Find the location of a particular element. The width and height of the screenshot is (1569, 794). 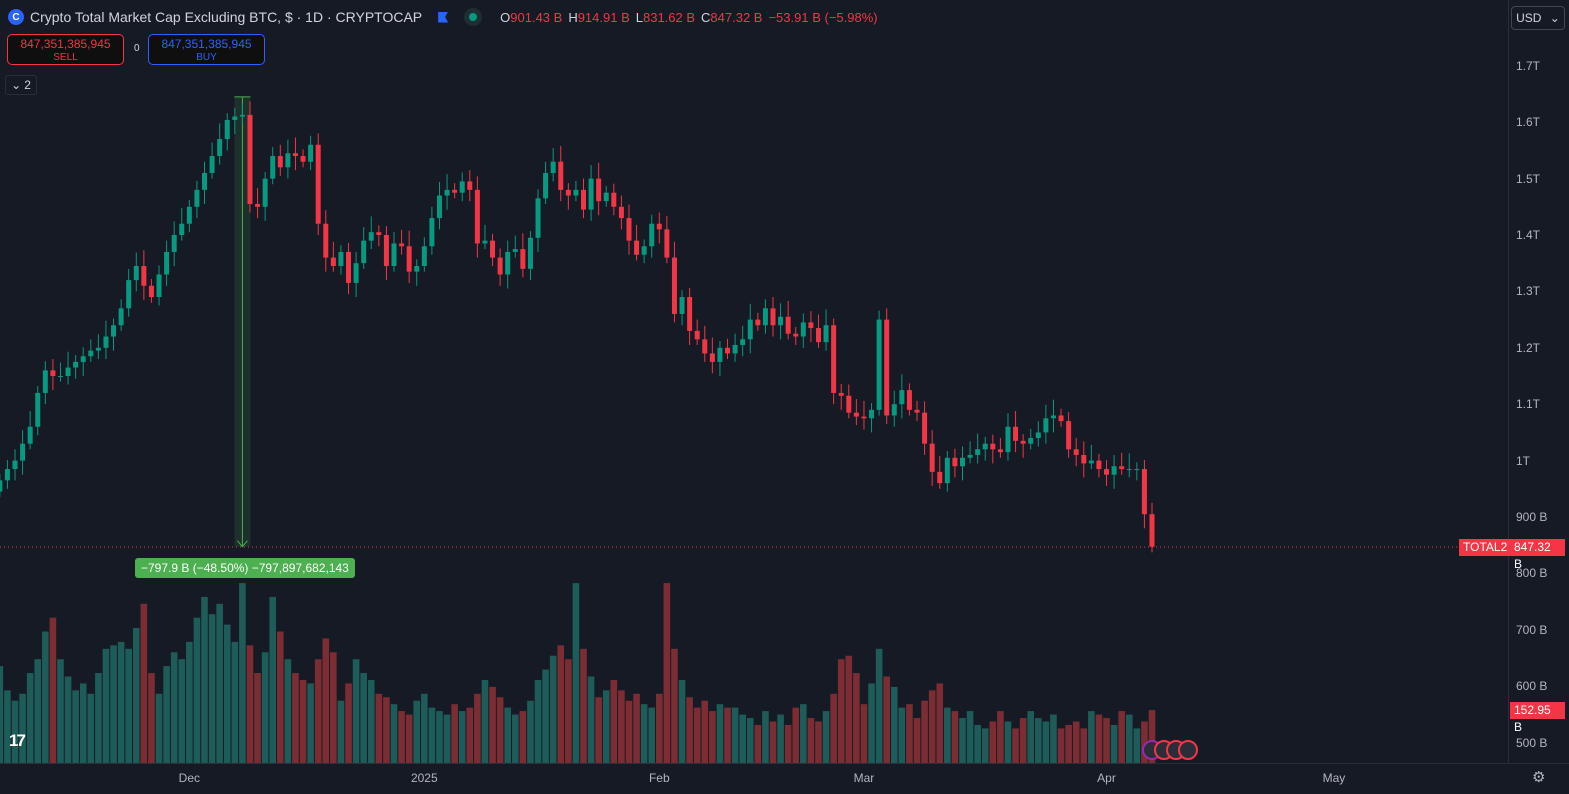

price-axis is located at coordinates (1538, 381).